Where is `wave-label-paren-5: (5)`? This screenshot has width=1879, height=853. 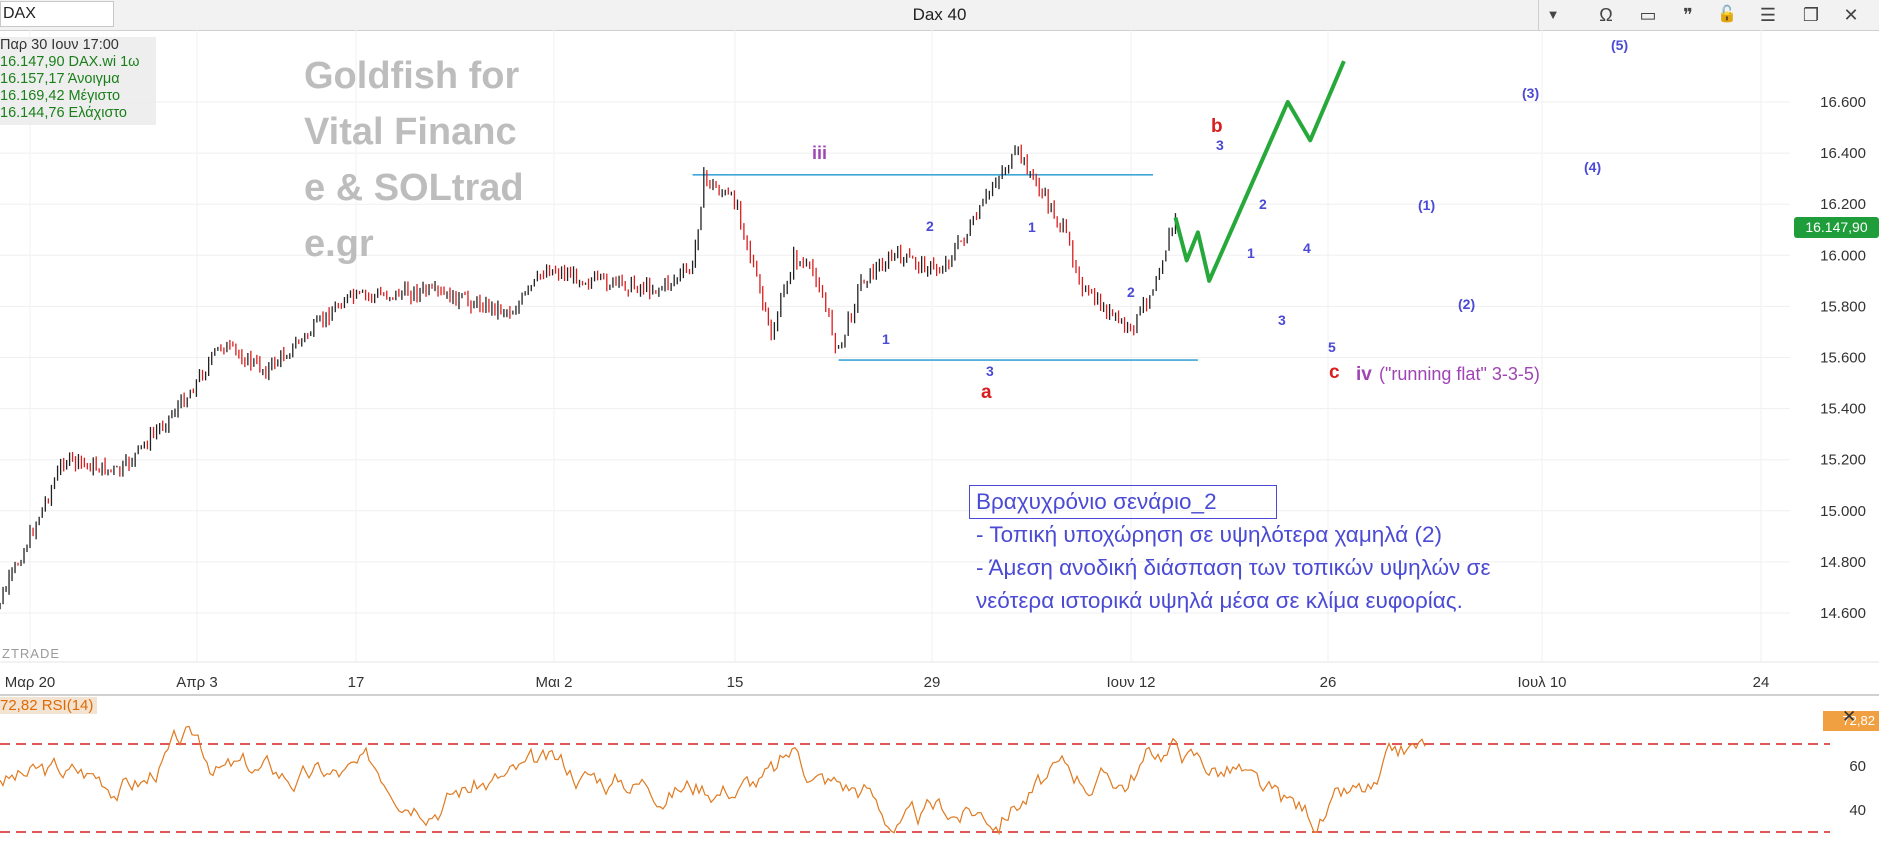 wave-label-paren-5: (5) is located at coordinates (1619, 45).